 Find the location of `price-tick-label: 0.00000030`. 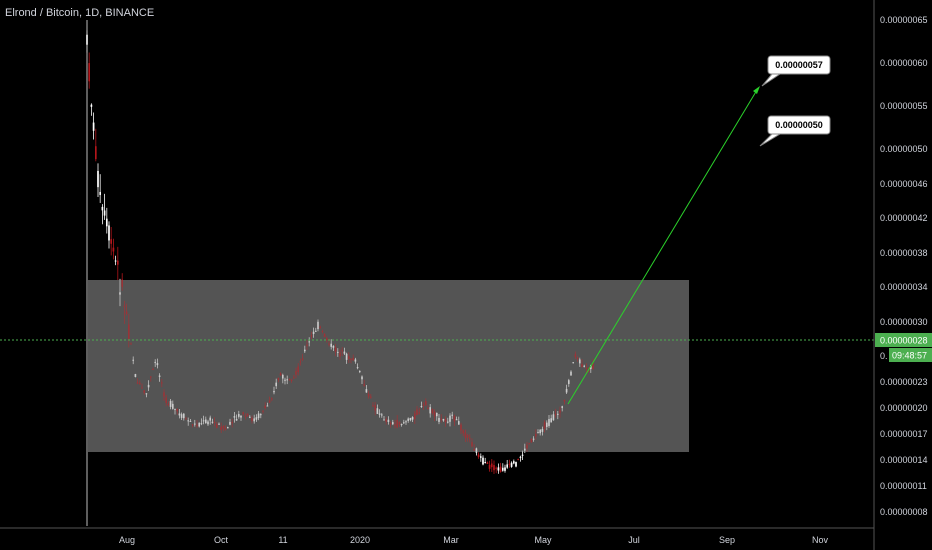

price-tick-label: 0.00000030 is located at coordinates (904, 322).